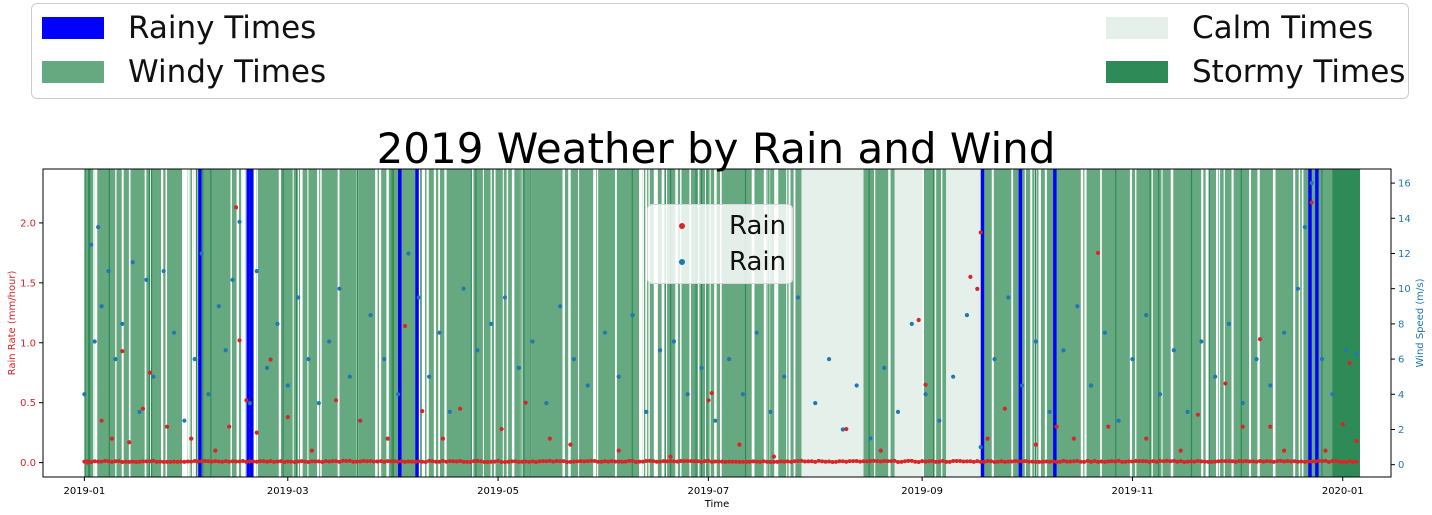 This screenshot has width=1432, height=515. What do you see at coordinates (922, 491) in the screenshot?
I see `x-tick-label: 2019-09` at bounding box center [922, 491].